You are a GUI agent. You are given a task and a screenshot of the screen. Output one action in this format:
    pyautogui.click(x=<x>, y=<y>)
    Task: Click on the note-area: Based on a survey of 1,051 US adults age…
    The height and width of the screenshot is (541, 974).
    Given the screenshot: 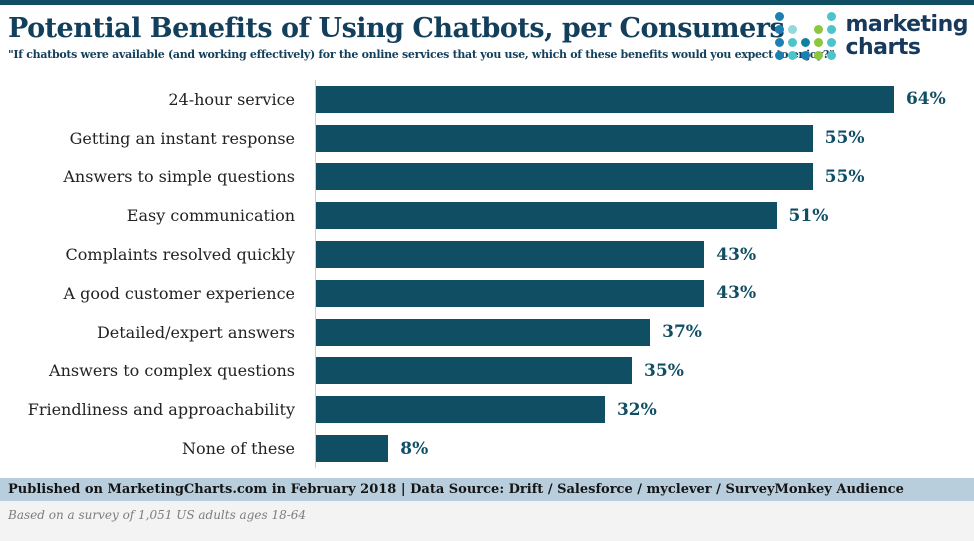 What is the action you would take?
    pyautogui.click(x=487, y=521)
    